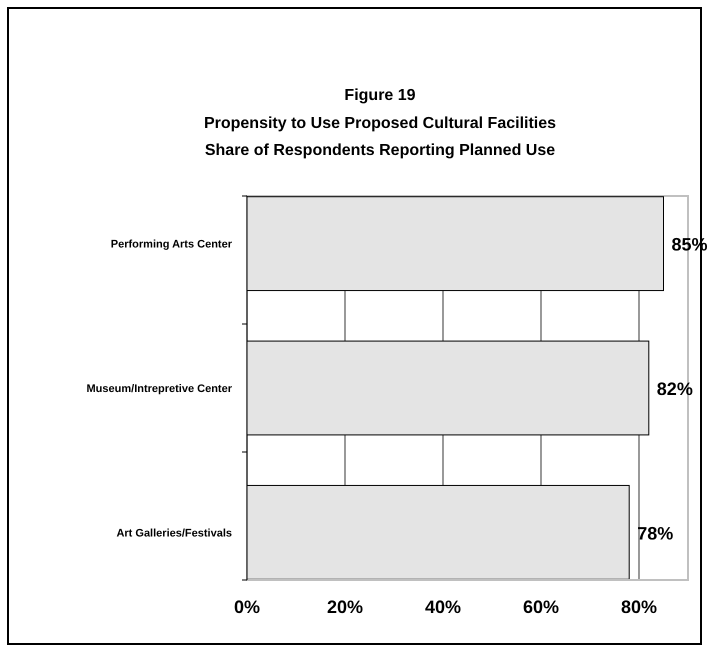  I want to click on chart-subtitle: Propensity to Use Proposed Cultural Facilities Share of Respondents Reporting Planned Use, so click(380, 137).